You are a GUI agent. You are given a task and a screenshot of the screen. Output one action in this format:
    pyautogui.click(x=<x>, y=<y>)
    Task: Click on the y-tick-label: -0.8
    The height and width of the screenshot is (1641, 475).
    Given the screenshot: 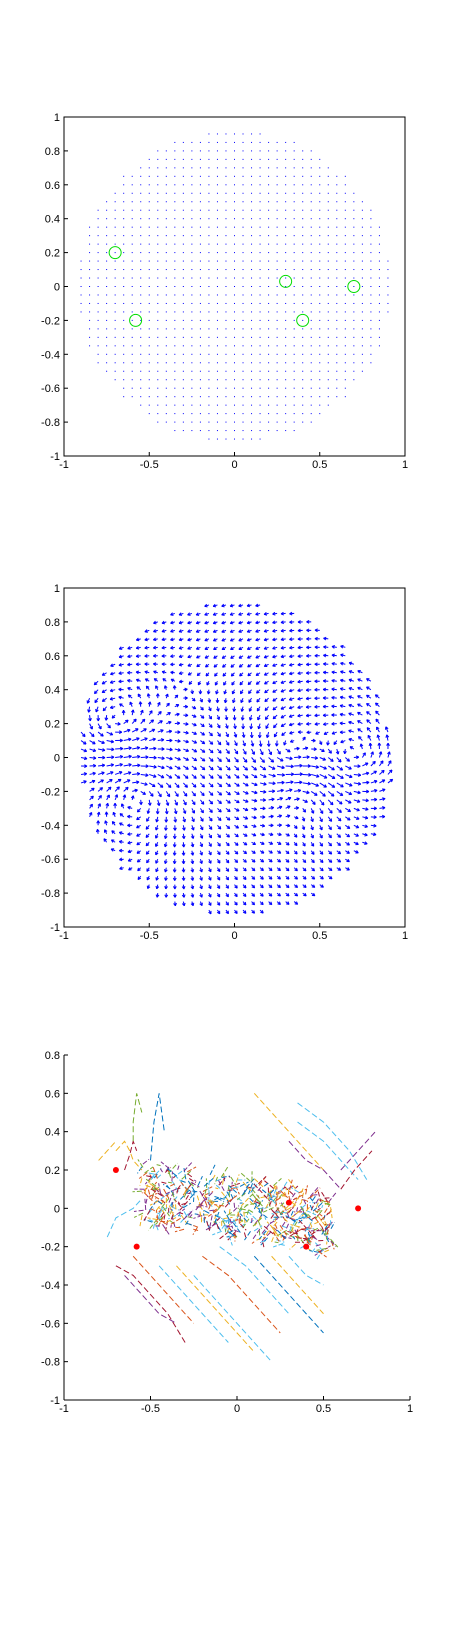 What is the action you would take?
    pyautogui.click(x=50, y=894)
    